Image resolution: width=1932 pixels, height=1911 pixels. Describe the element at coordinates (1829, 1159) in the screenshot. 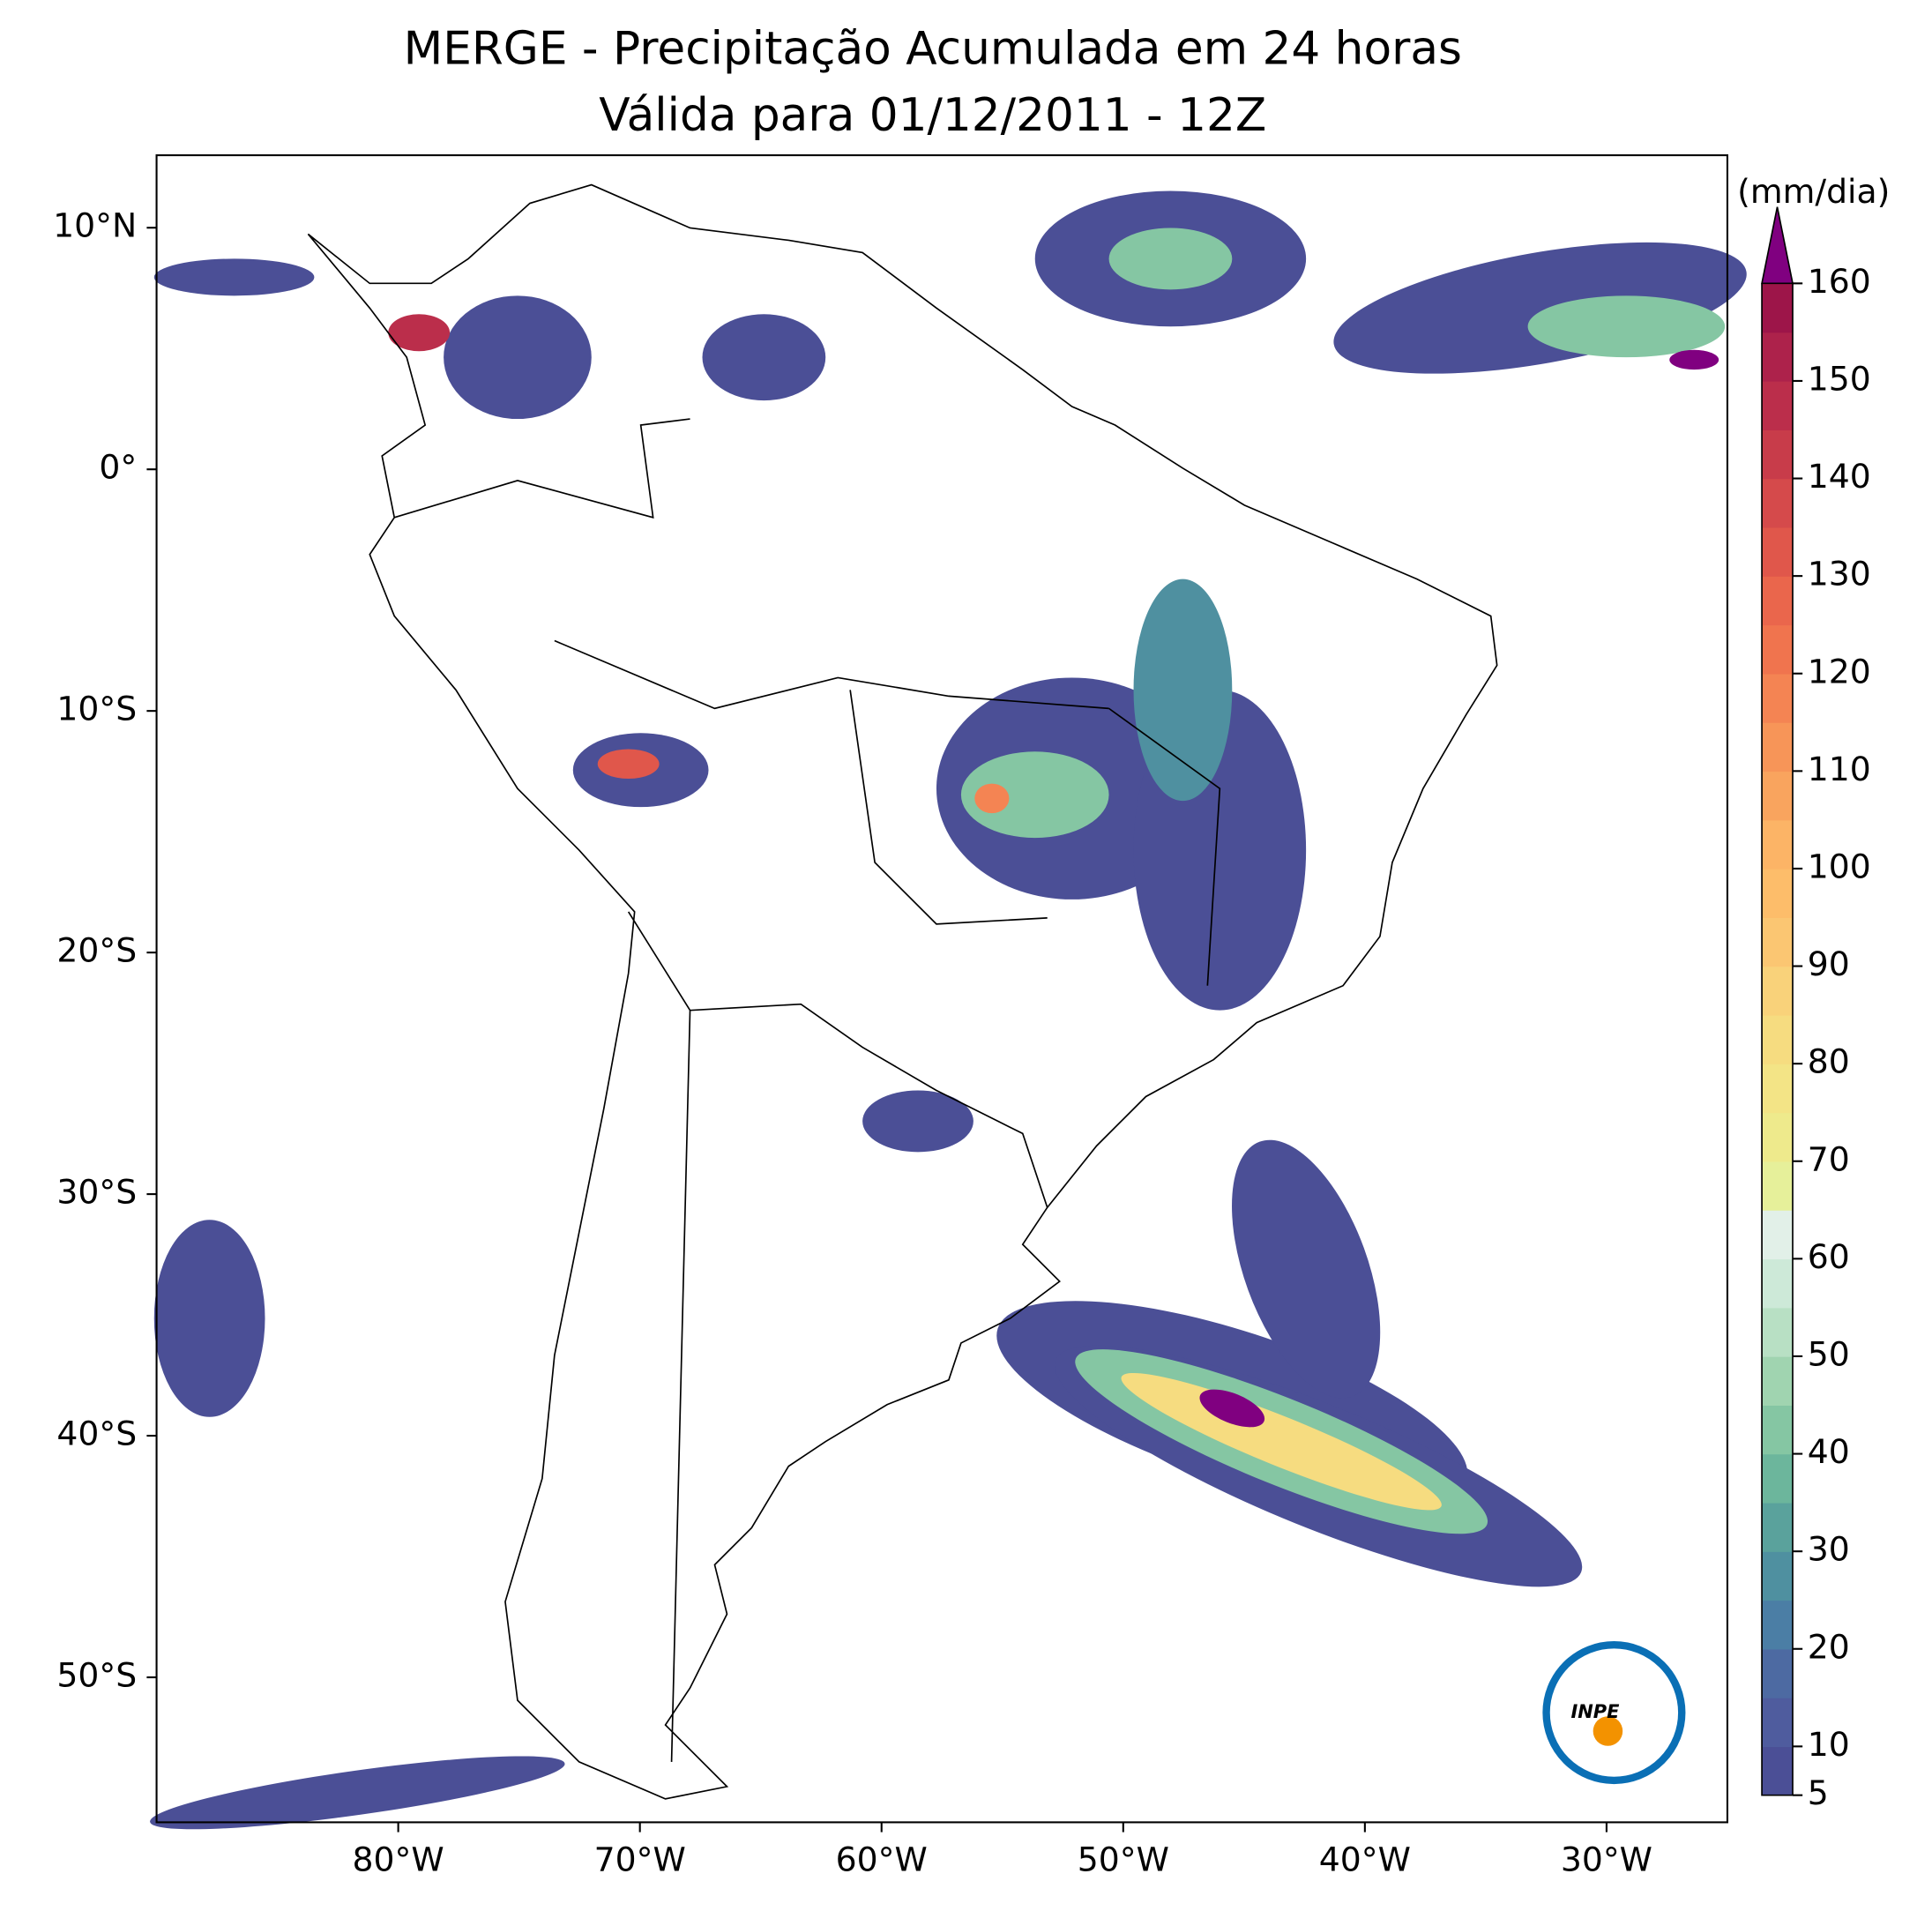

I see `colorbar-tick-label: 70` at that location.